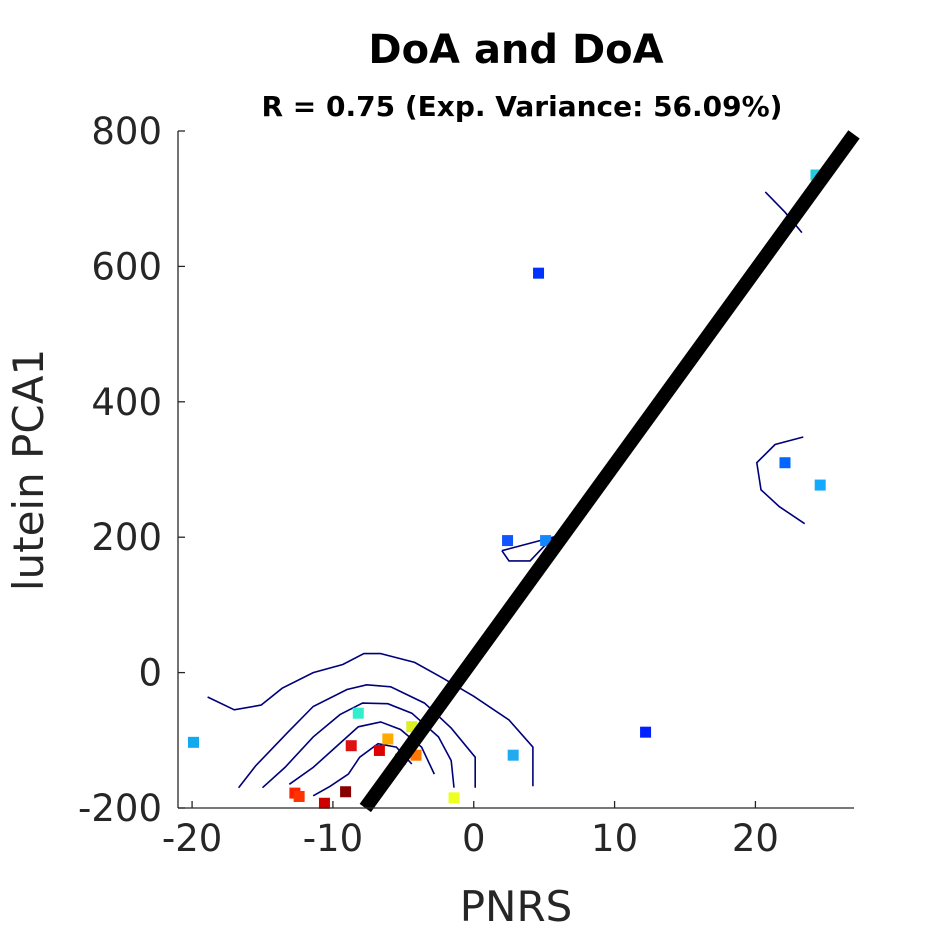  I want to click on y-tick-label: 600, so click(126, 266).